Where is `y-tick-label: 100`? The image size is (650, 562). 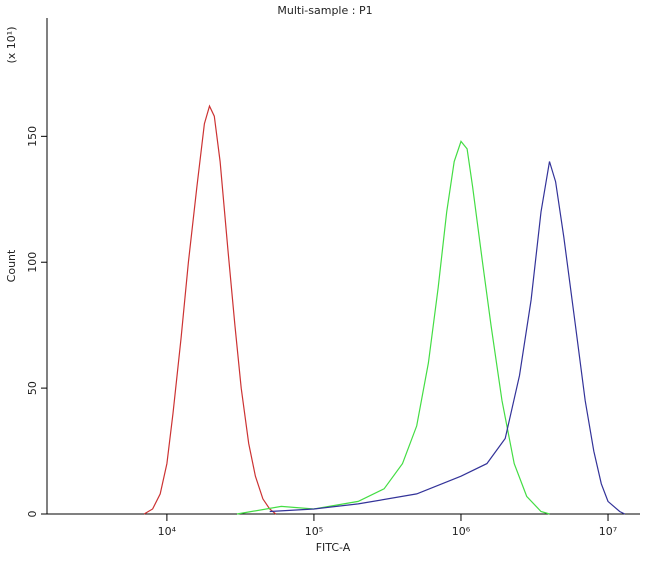 y-tick-label: 100 is located at coordinates (32, 262).